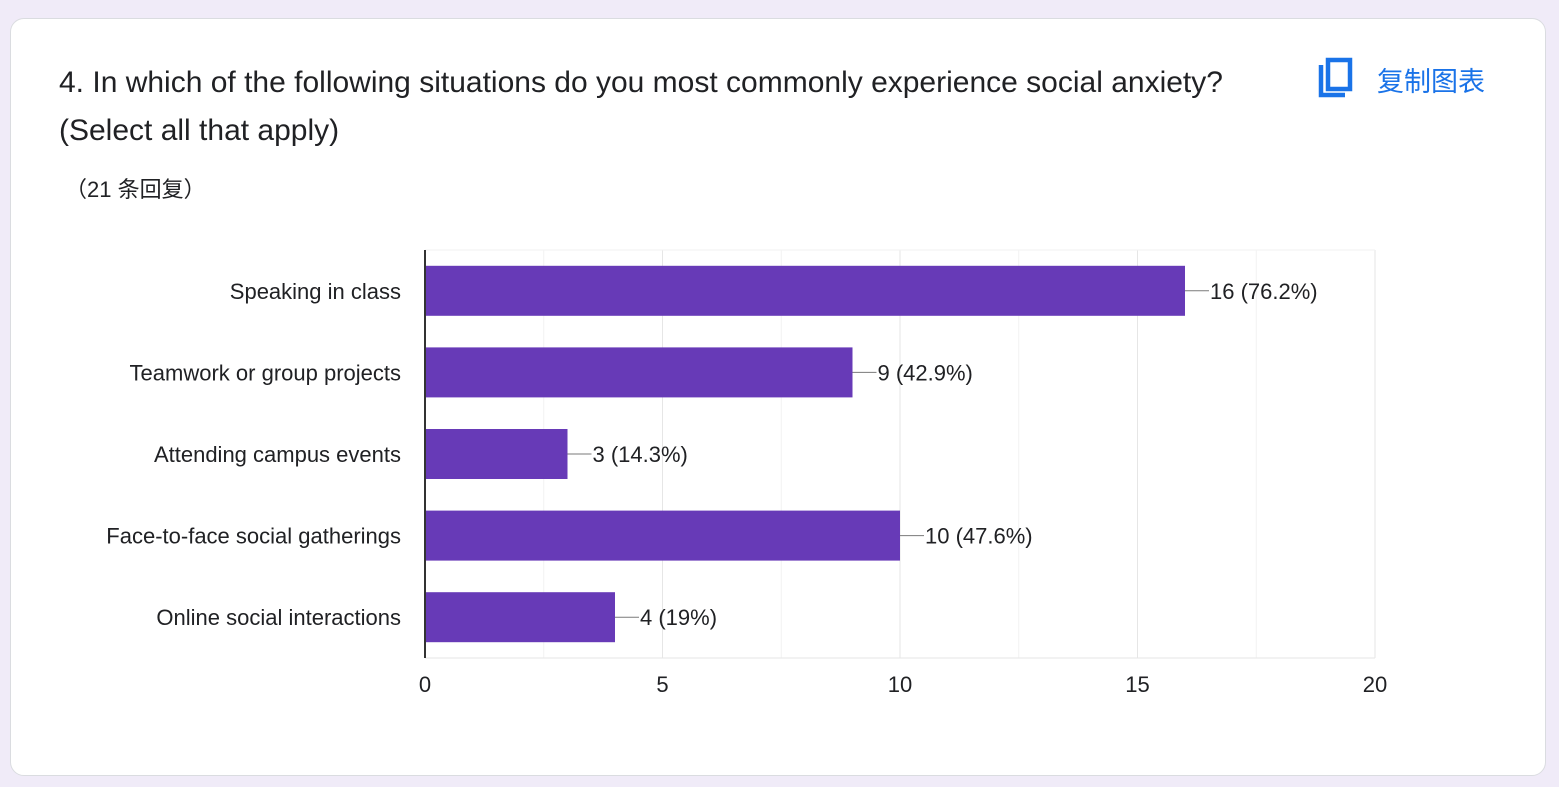  I want to click on x-tick-label: 10, so click(900, 684).